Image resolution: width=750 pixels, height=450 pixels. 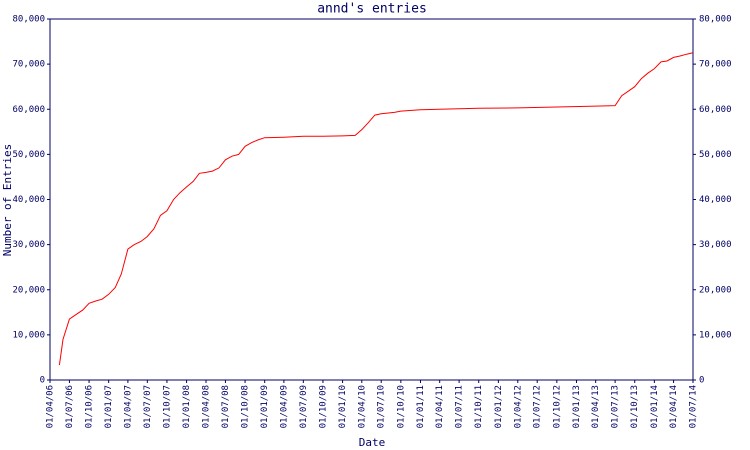 I want to click on x-tick-label: 01/04/14, so click(x=674, y=406).